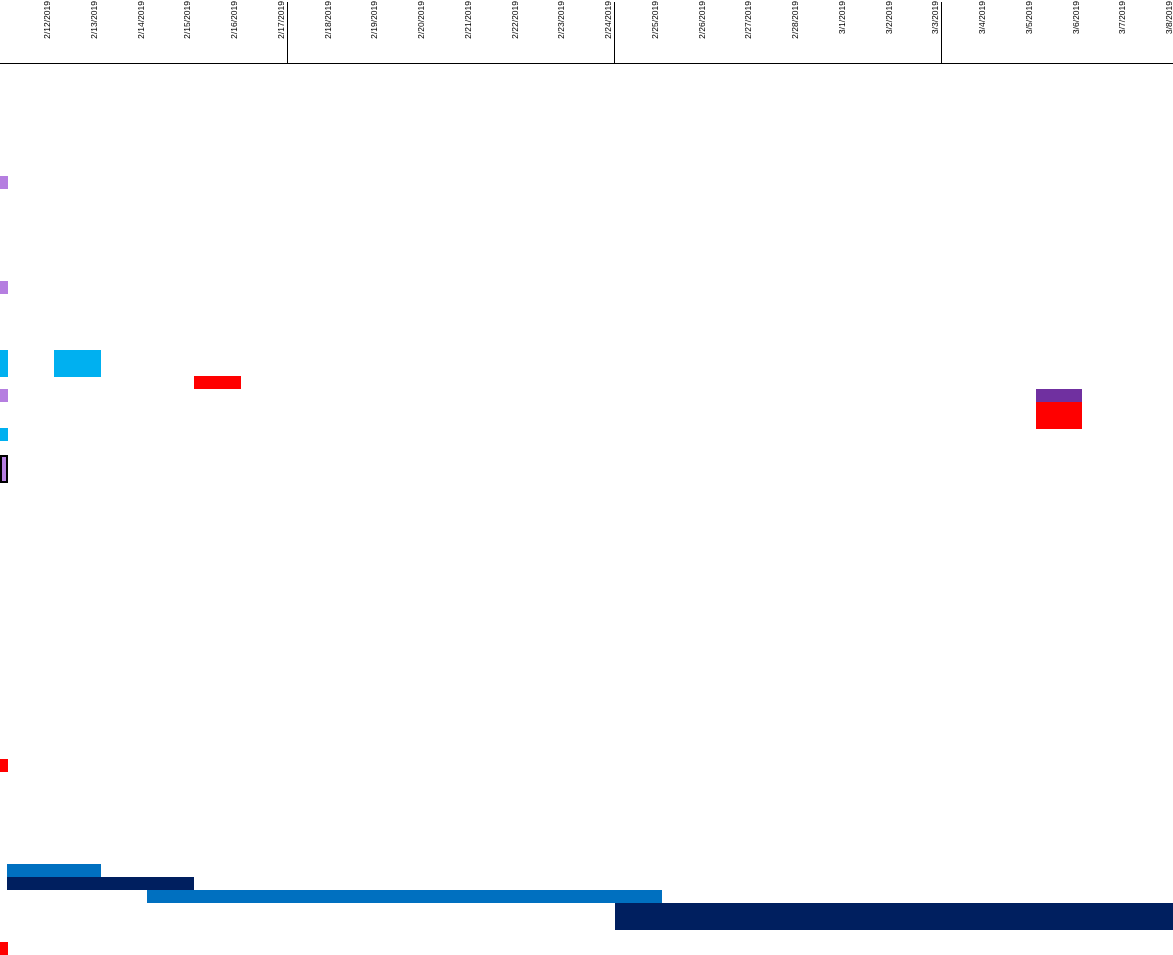 This screenshot has width=1173, height=955. What do you see at coordinates (561, 20) in the screenshot?
I see `date-column-header: 2/23/2019` at bounding box center [561, 20].